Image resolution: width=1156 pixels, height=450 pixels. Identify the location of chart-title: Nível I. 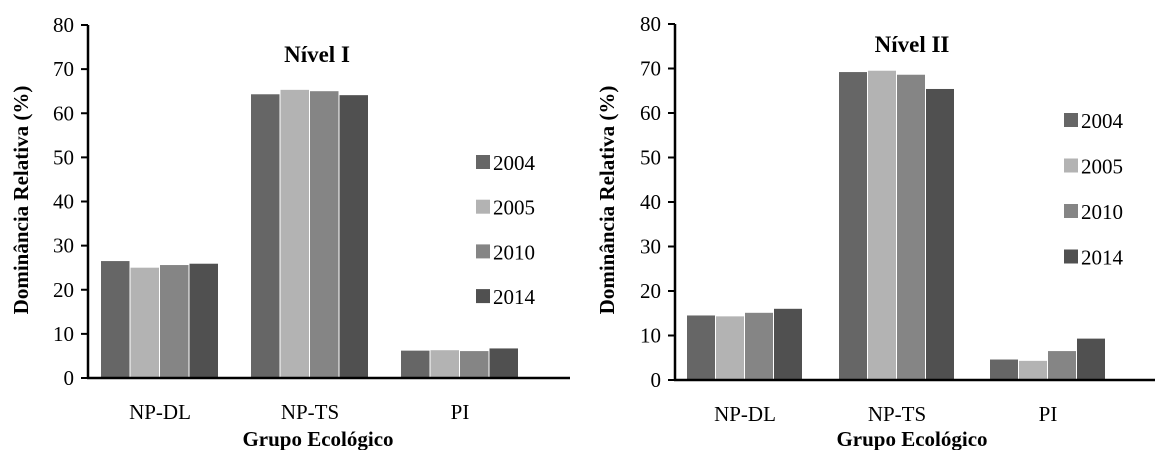
(317, 54).